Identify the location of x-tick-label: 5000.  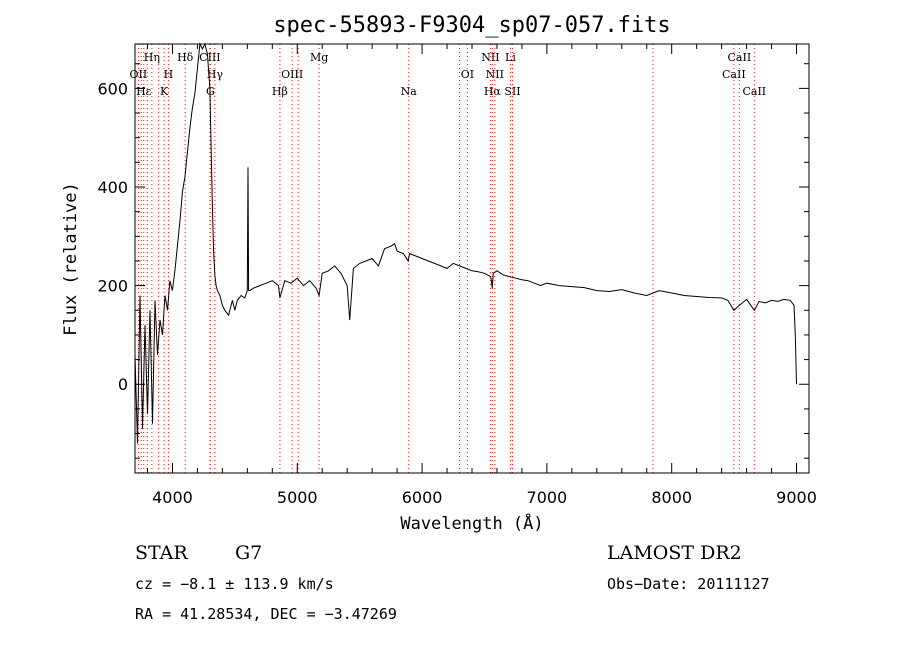
(297, 497).